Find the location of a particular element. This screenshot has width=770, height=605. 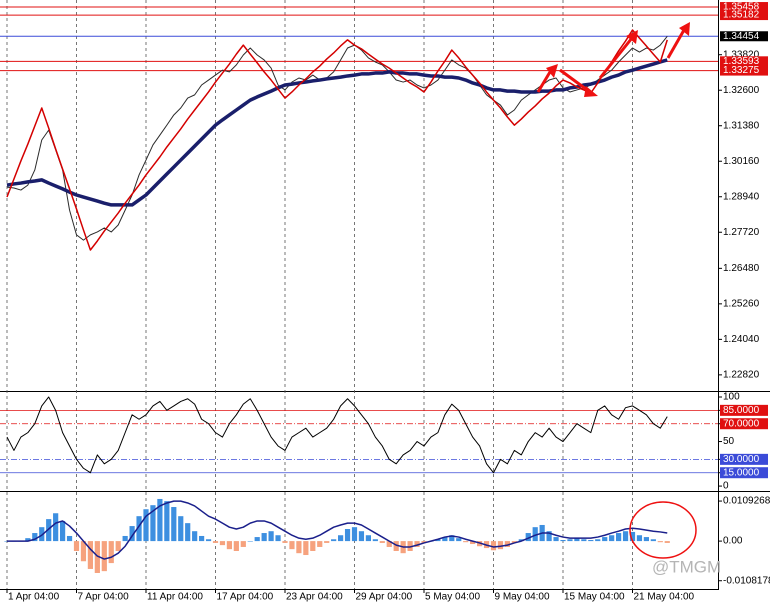

y-tick-label: 0 is located at coordinates (726, 486).